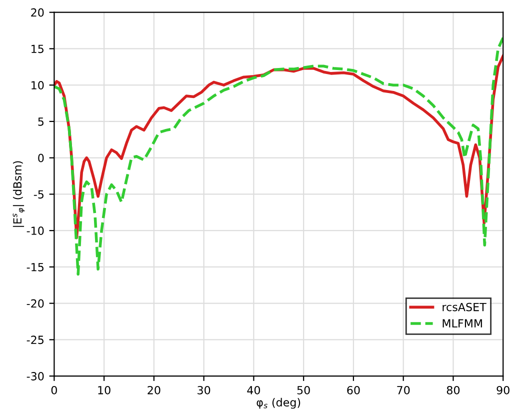  What do you see at coordinates (278, 403) in the screenshot?
I see `x-axis-title: φ$_{s}$ (deg)` at bounding box center [278, 403].